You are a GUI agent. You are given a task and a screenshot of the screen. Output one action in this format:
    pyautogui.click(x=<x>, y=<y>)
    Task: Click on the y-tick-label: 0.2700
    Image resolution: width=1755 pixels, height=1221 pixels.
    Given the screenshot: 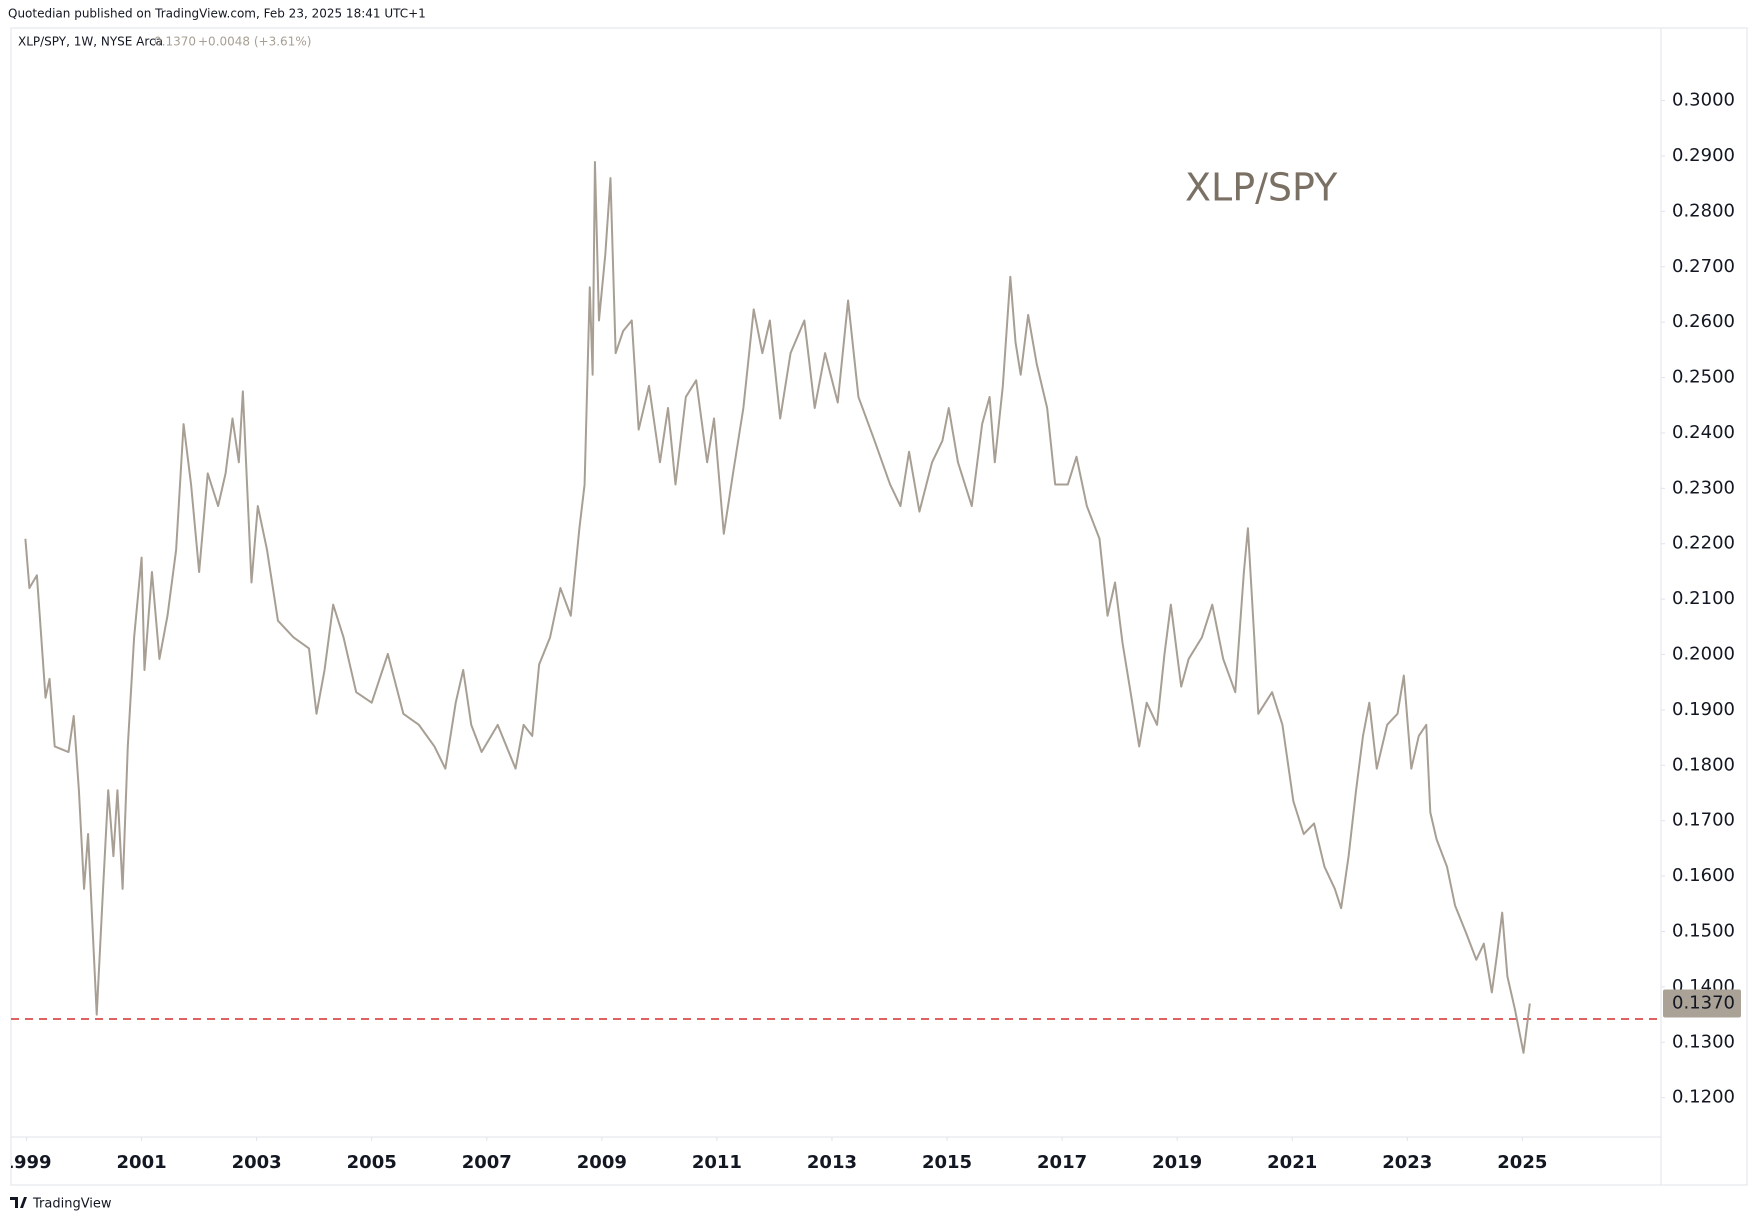 What is the action you would take?
    pyautogui.click(x=1703, y=266)
    